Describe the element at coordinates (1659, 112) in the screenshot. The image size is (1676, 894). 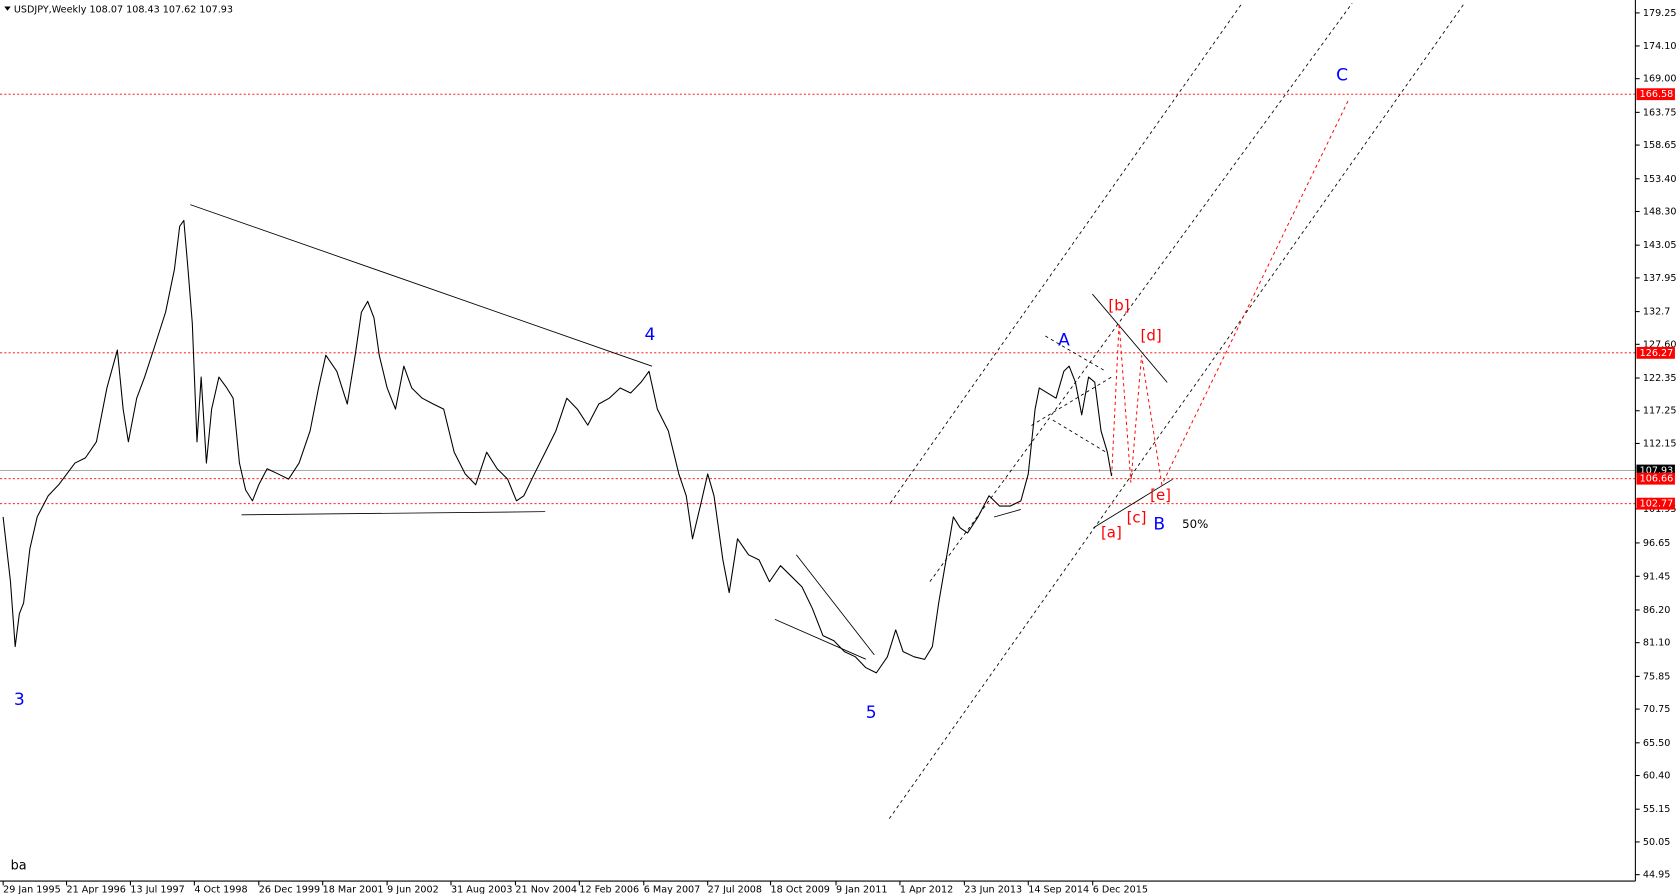
I see `y-tick-label: 163.75` at that location.